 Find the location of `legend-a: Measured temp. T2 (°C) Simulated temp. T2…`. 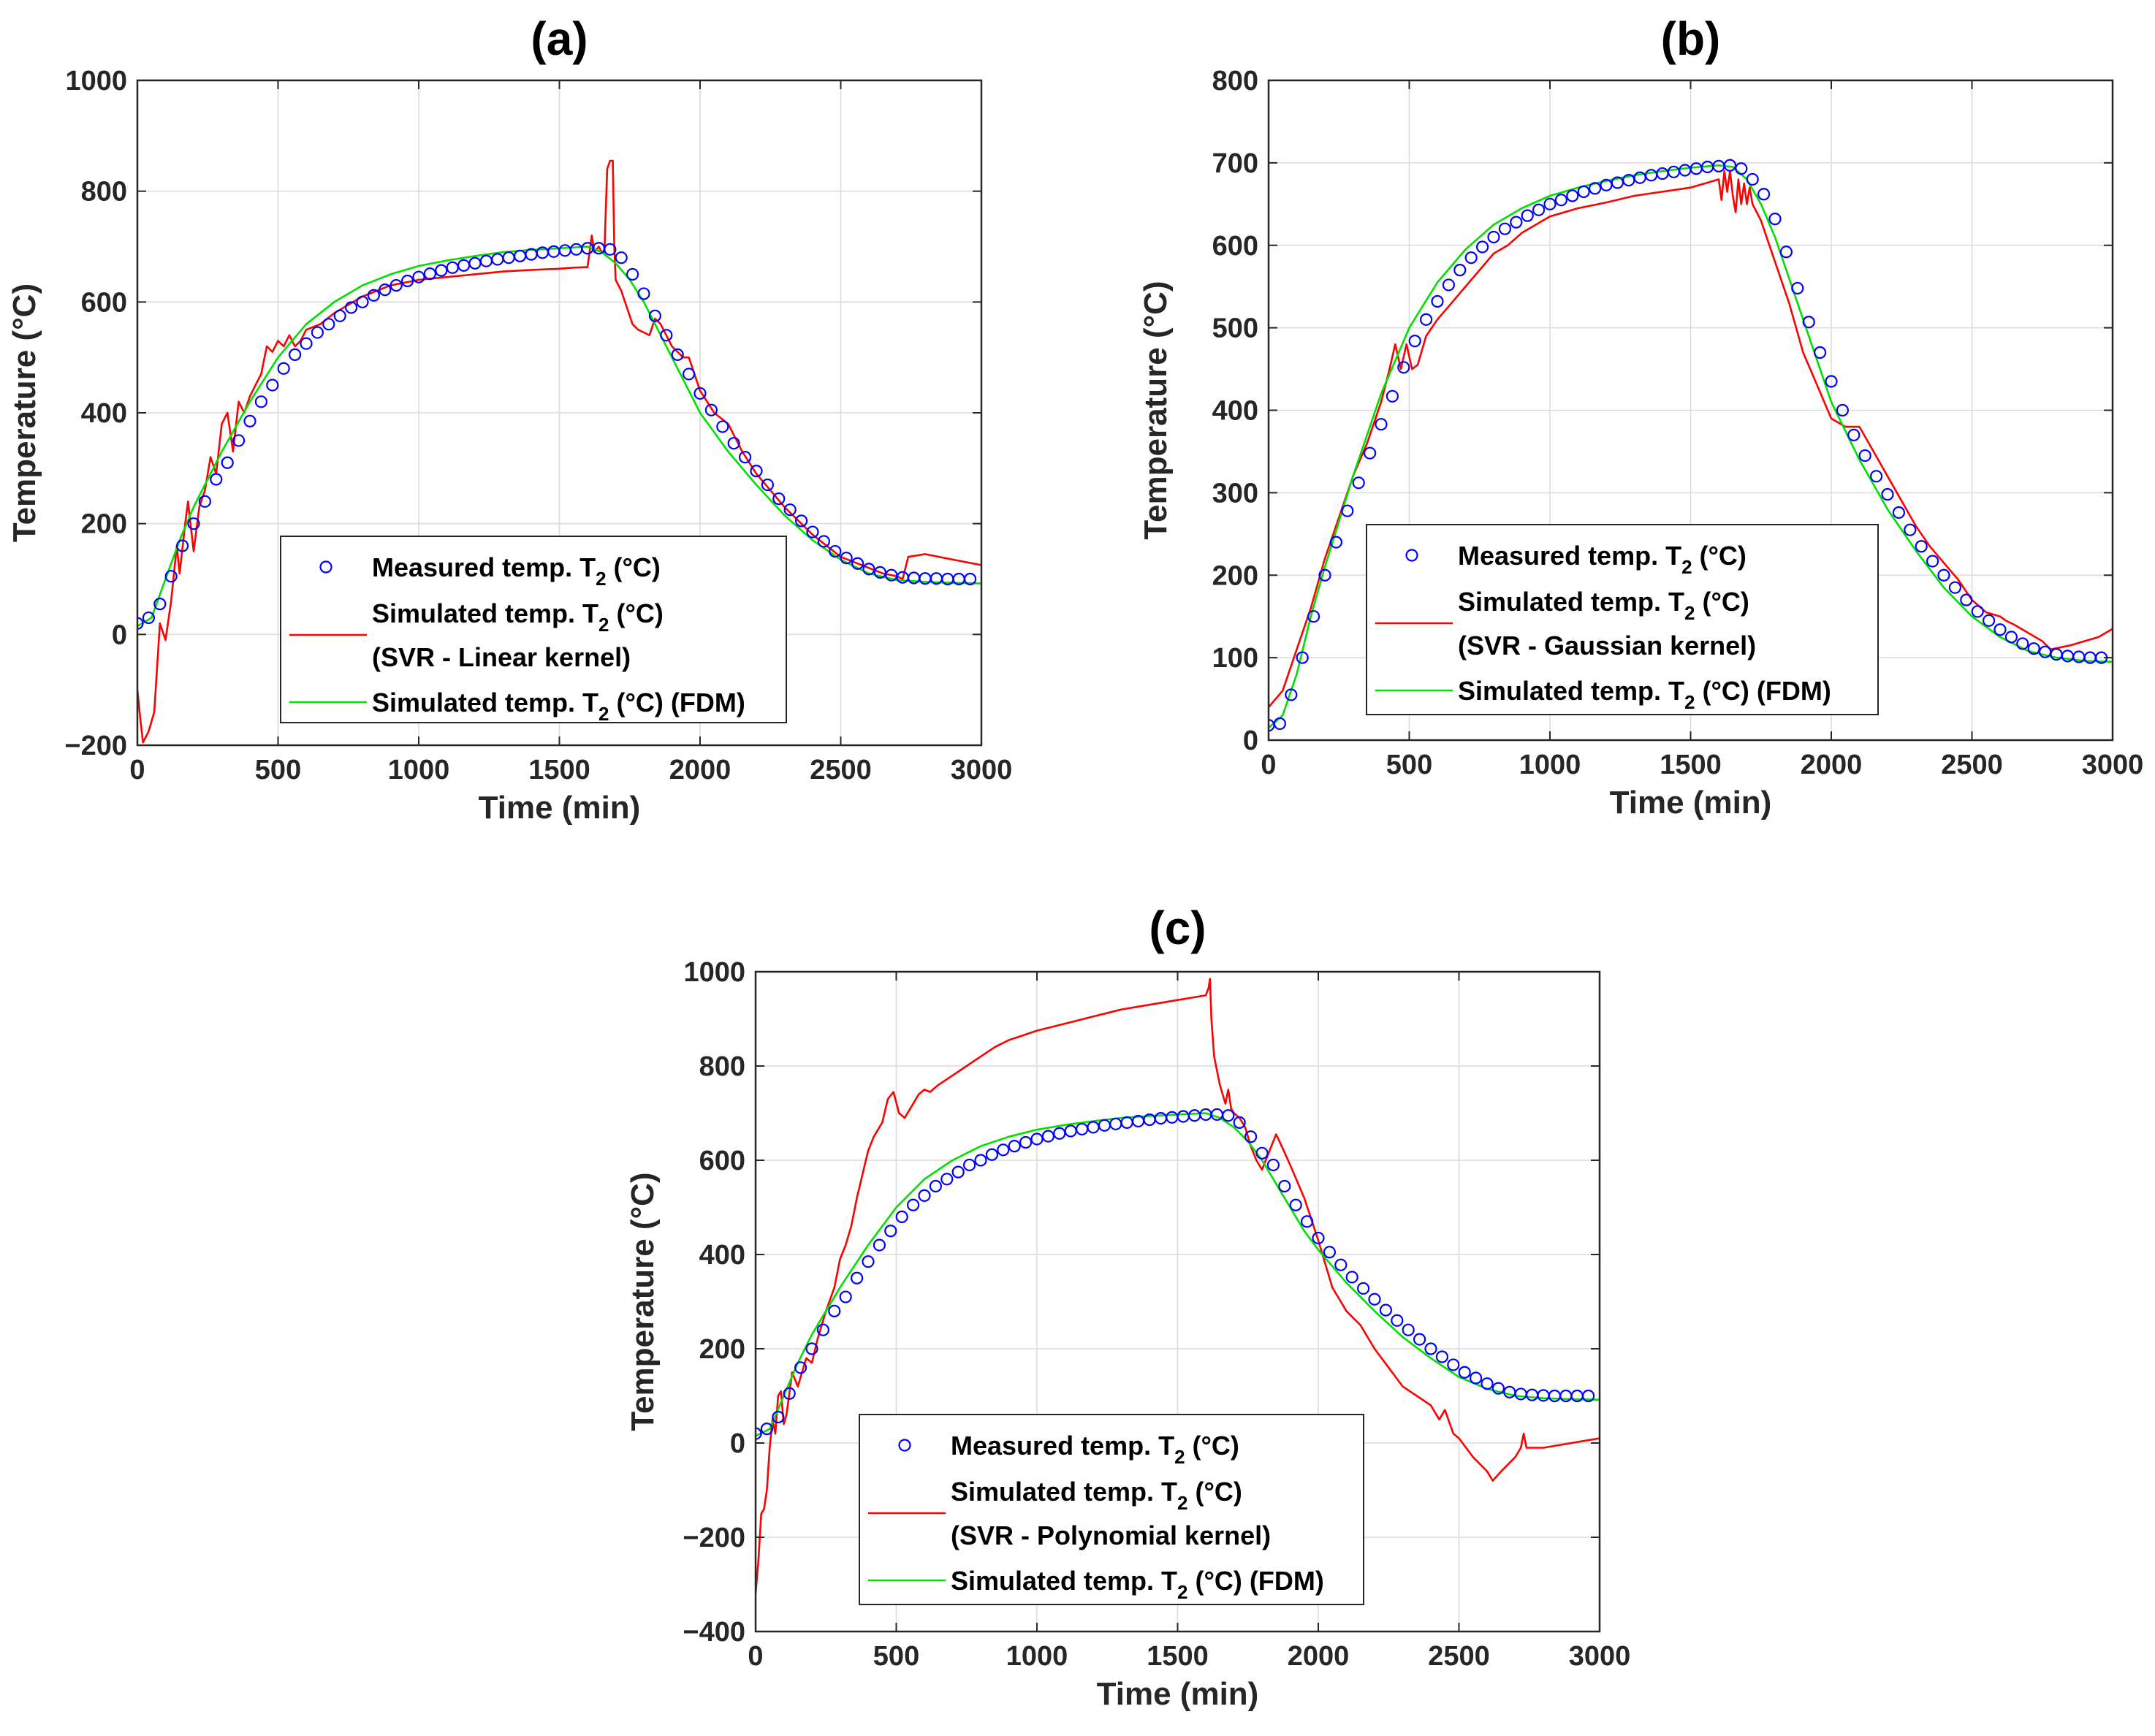

legend-a: Measured temp. T2 (°C) Simulated temp. T2… is located at coordinates (533, 630).